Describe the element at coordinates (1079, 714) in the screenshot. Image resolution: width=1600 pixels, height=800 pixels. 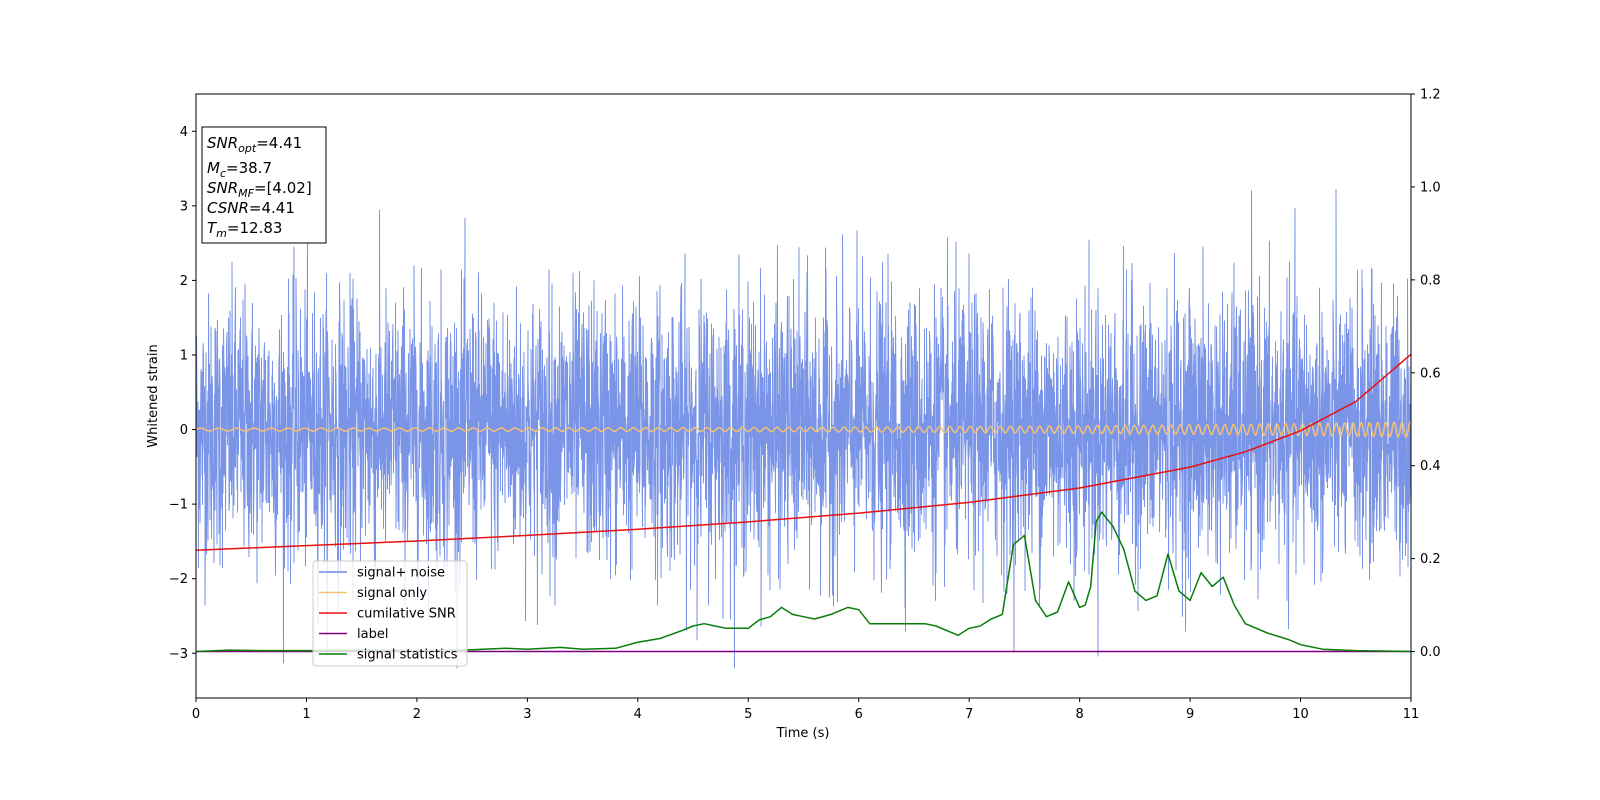
I see `x-tick-label: 8` at that location.